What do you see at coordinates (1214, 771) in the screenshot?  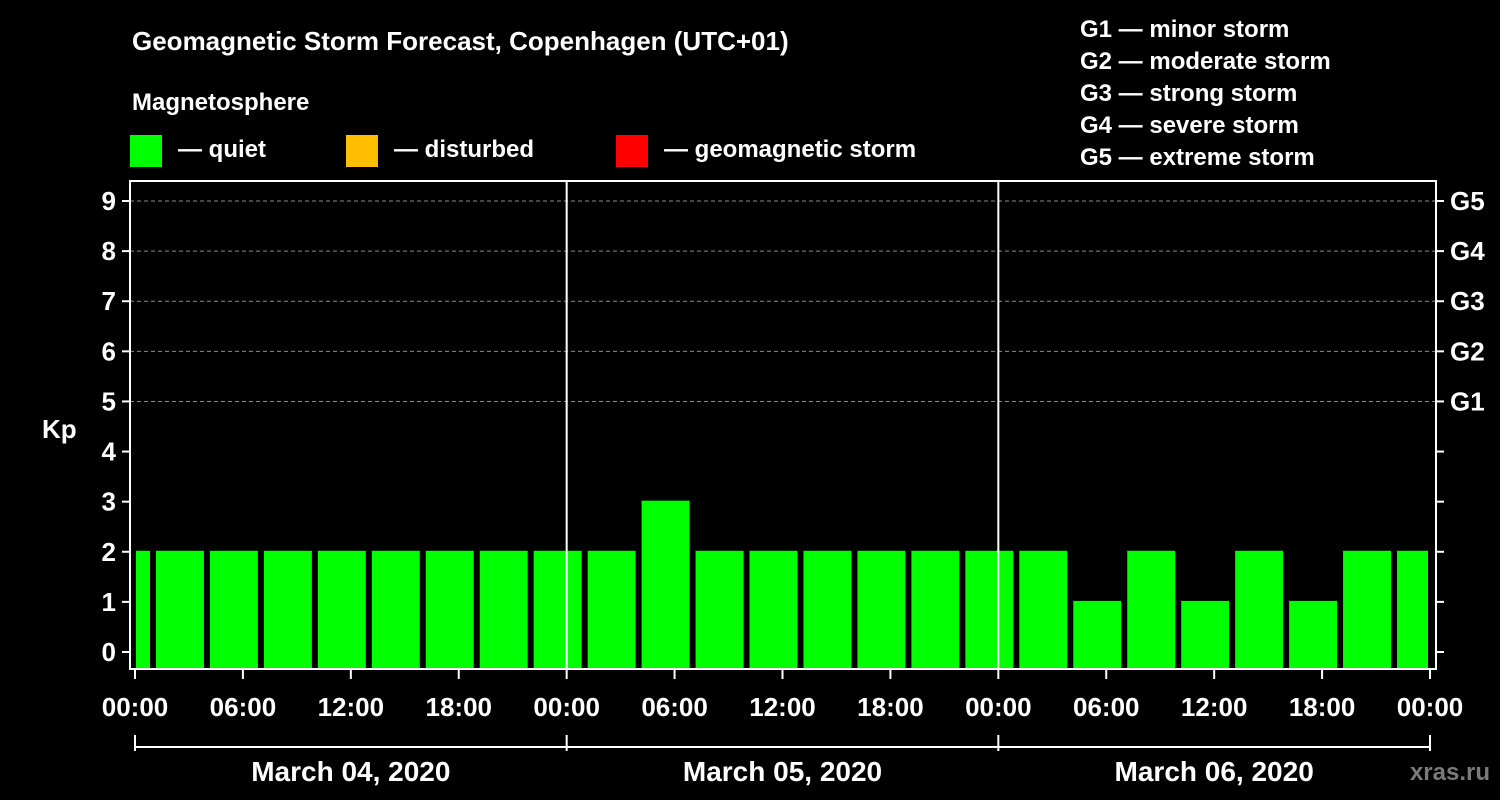 I see `day-label: March 06, 2020` at bounding box center [1214, 771].